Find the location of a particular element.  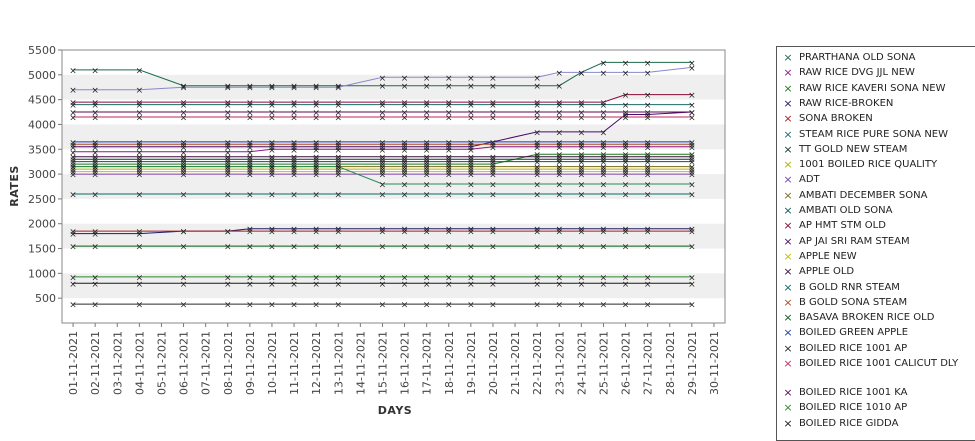

legend-item: × B GOLD SONA STEAM is located at coordinates (876, 302).